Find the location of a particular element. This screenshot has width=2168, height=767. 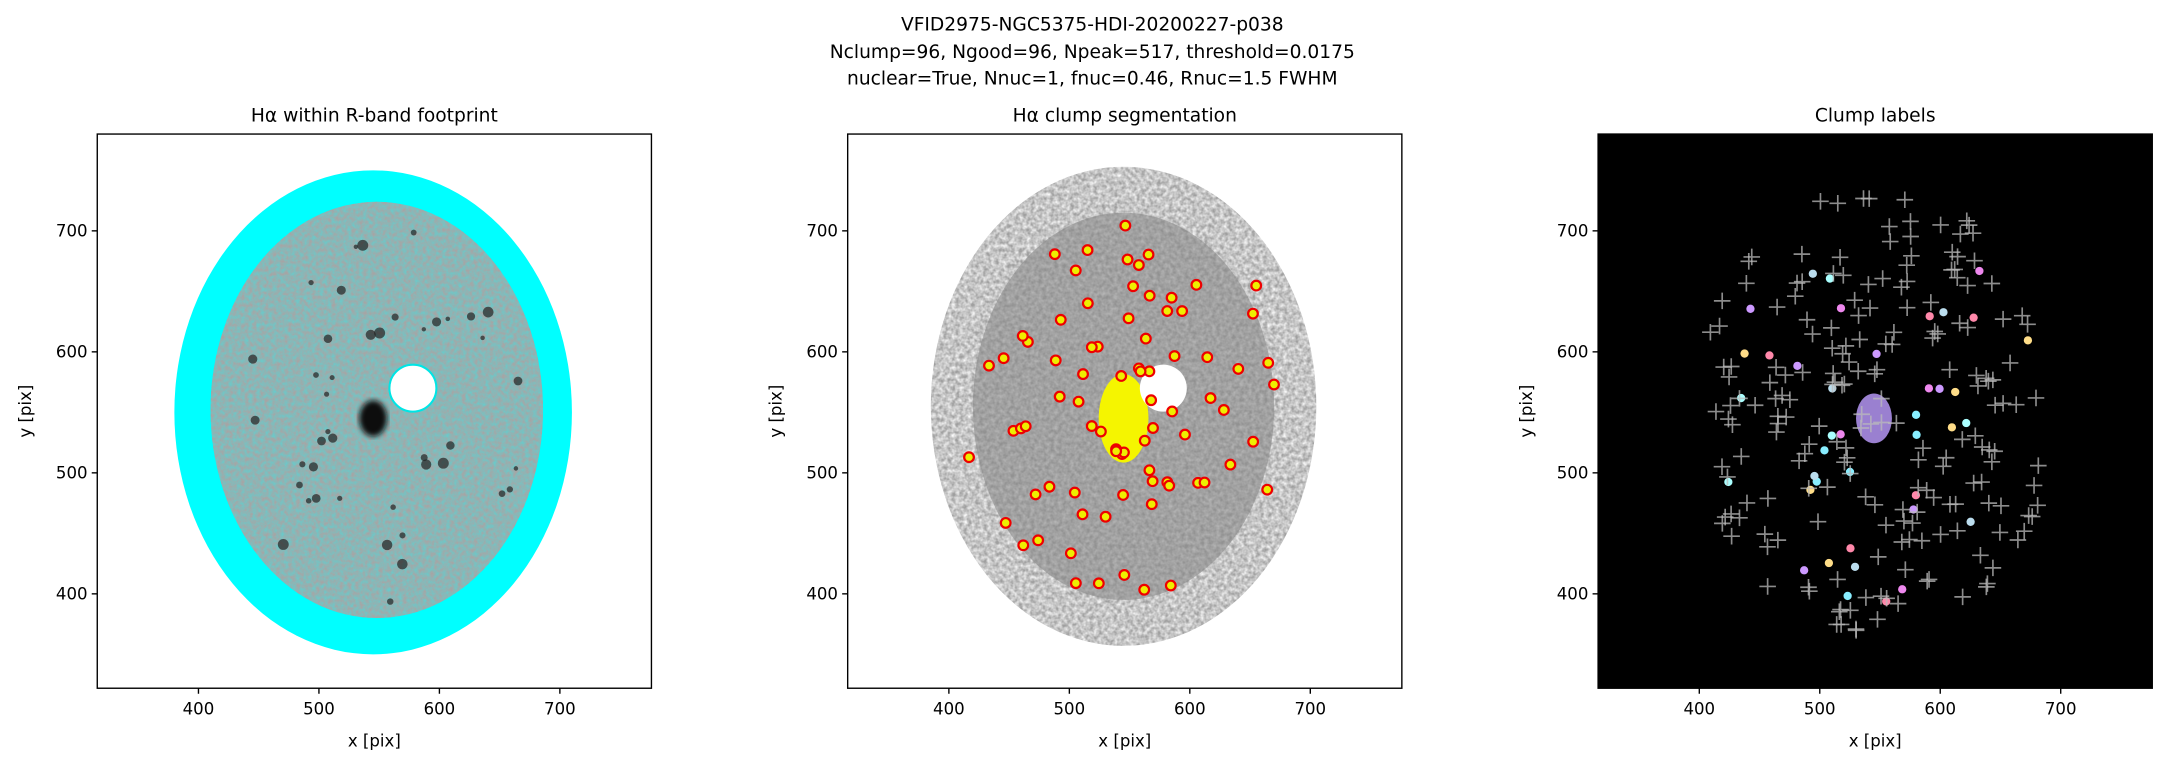

y-tick-label: 500 is located at coordinates (72, 472).